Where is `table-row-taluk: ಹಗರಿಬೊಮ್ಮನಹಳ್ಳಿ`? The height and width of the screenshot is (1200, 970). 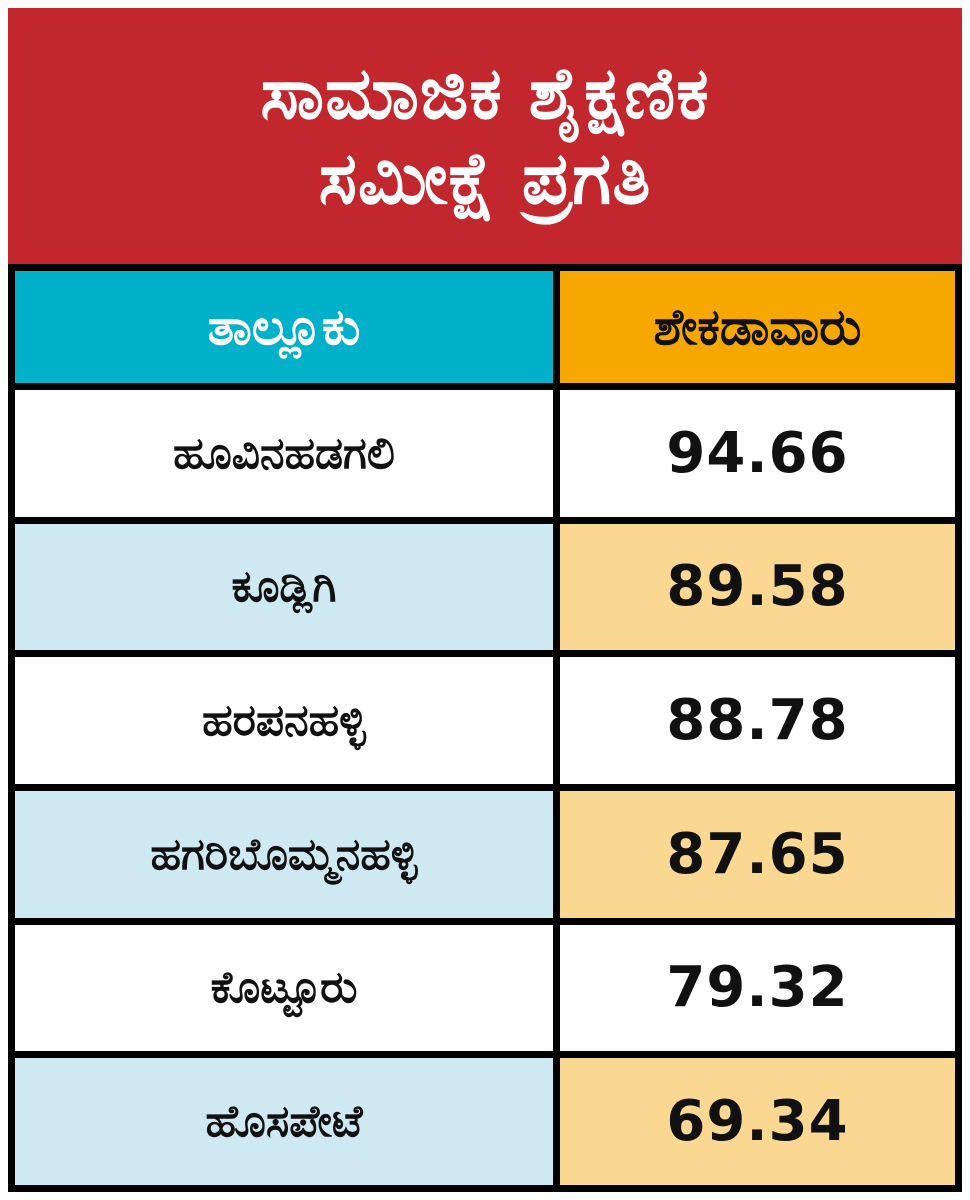 table-row-taluk: ಹಗರಿಬೊಮ್ಮನಹಳ್ಳಿ is located at coordinates (284, 854).